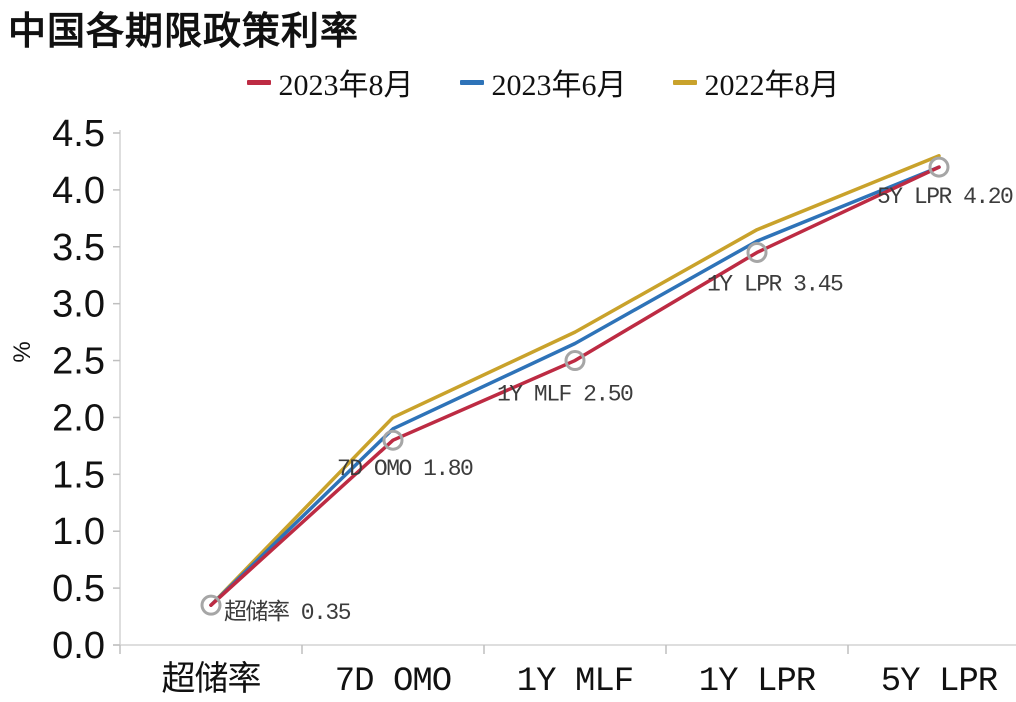 The image size is (1016, 702). I want to click on legend-label-2022-aug: 2022年8月, so click(772, 85).